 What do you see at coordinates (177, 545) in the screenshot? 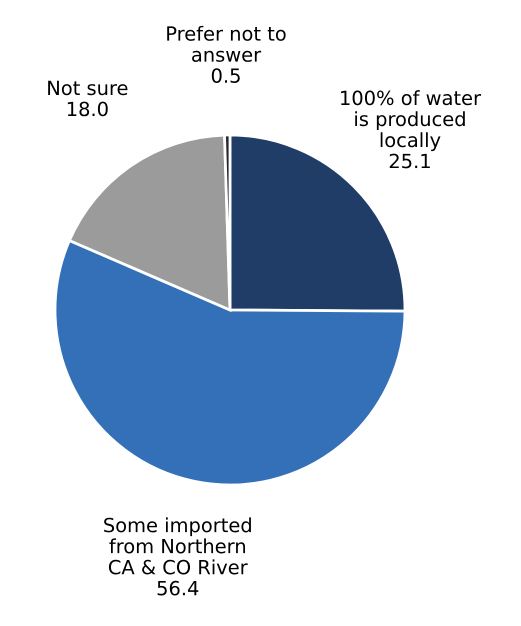
I see `slice-label: Some imported from Northern CA & CO River` at bounding box center [177, 545].